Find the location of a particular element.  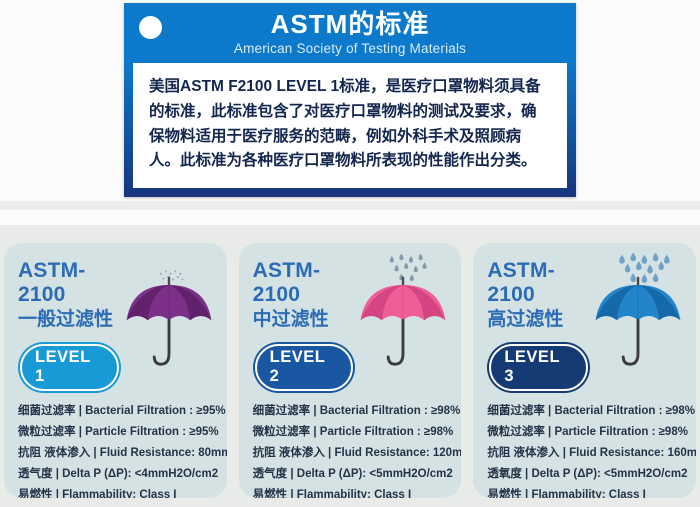

card-top: ASTM-2100 中过滤性 LEVEL 2 is located at coordinates (352, 322).